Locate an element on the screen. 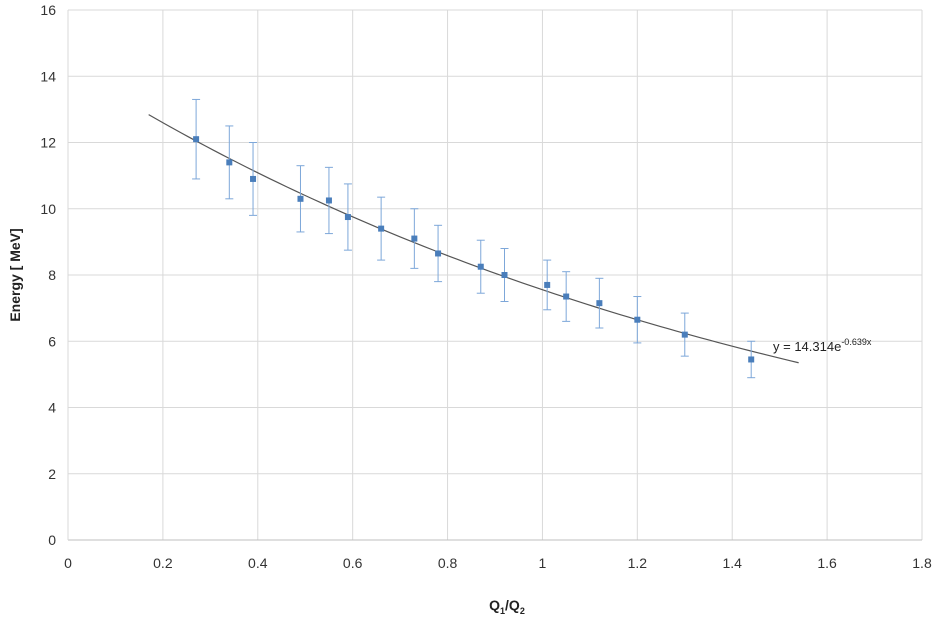 The width and height of the screenshot is (944, 620). x-tick-label: 0.6 is located at coordinates (353, 563).